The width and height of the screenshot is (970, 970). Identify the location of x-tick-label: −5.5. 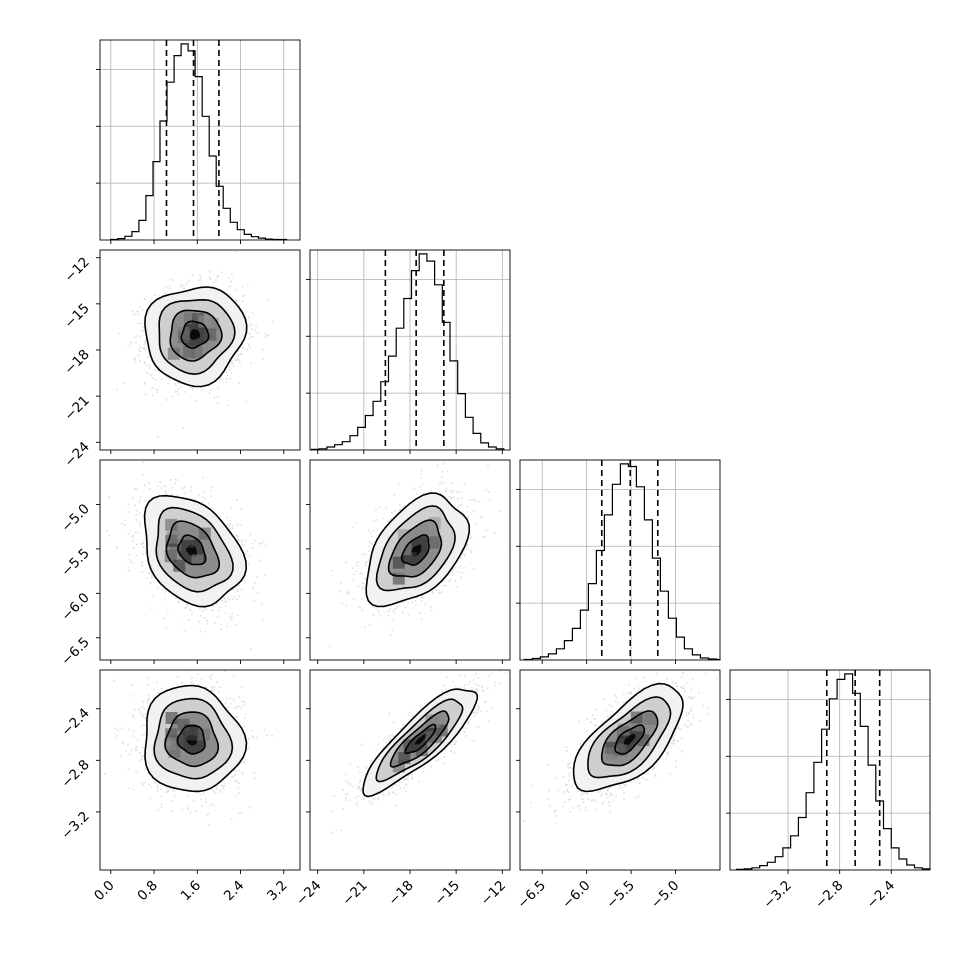
(620, 895).